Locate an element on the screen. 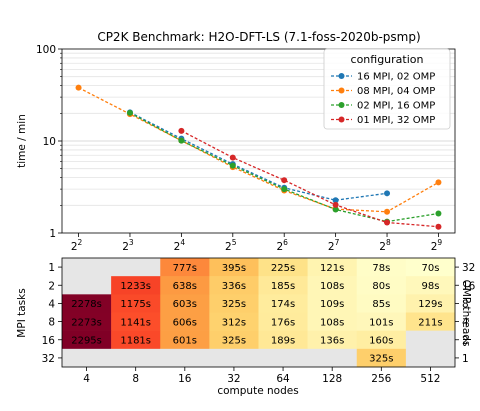 Image resolution: width=480 pixels, height=411 pixels. legend-frame is located at coordinates (387, 89).